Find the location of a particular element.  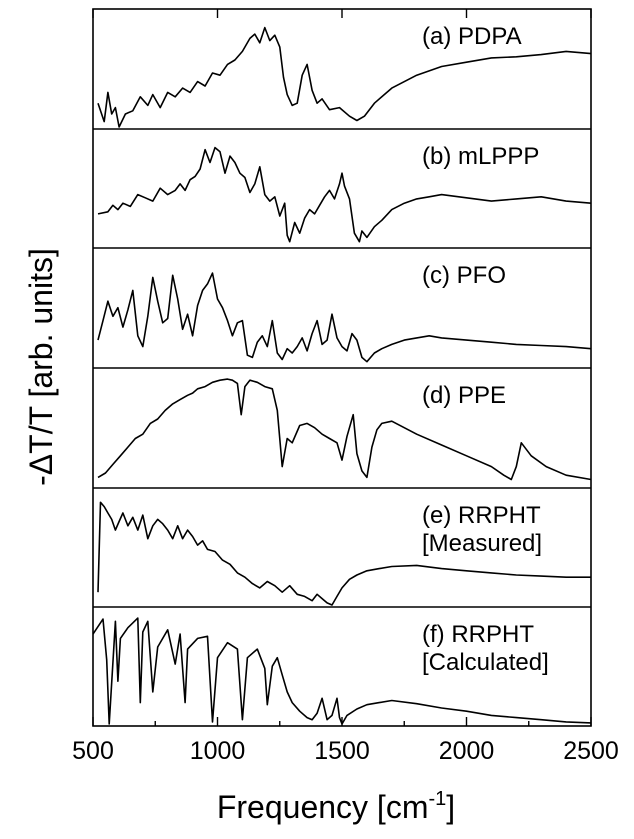

x-tick-label: 500 is located at coordinates (93, 751).